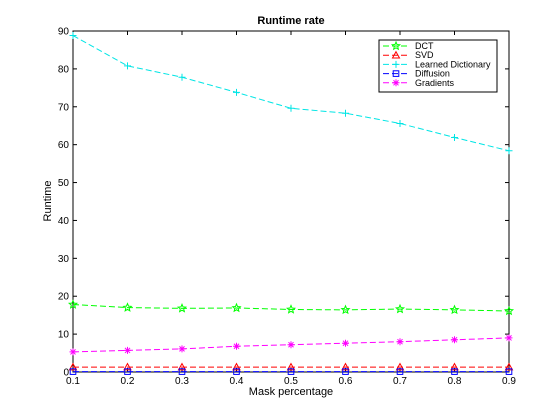  Describe the element at coordinates (509, 381) in the screenshot. I see `x-tick-label: 0.9` at that location.